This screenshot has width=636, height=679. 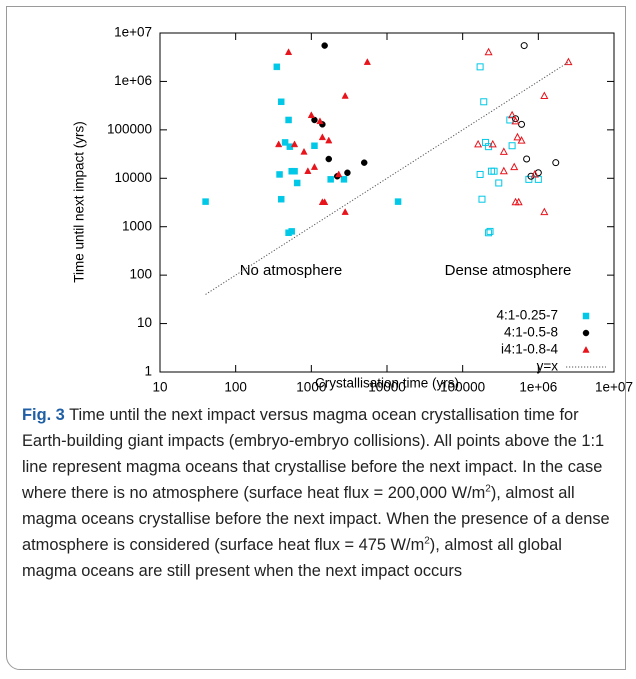 I want to click on y-tick-label: 100000, so click(x=129, y=128).